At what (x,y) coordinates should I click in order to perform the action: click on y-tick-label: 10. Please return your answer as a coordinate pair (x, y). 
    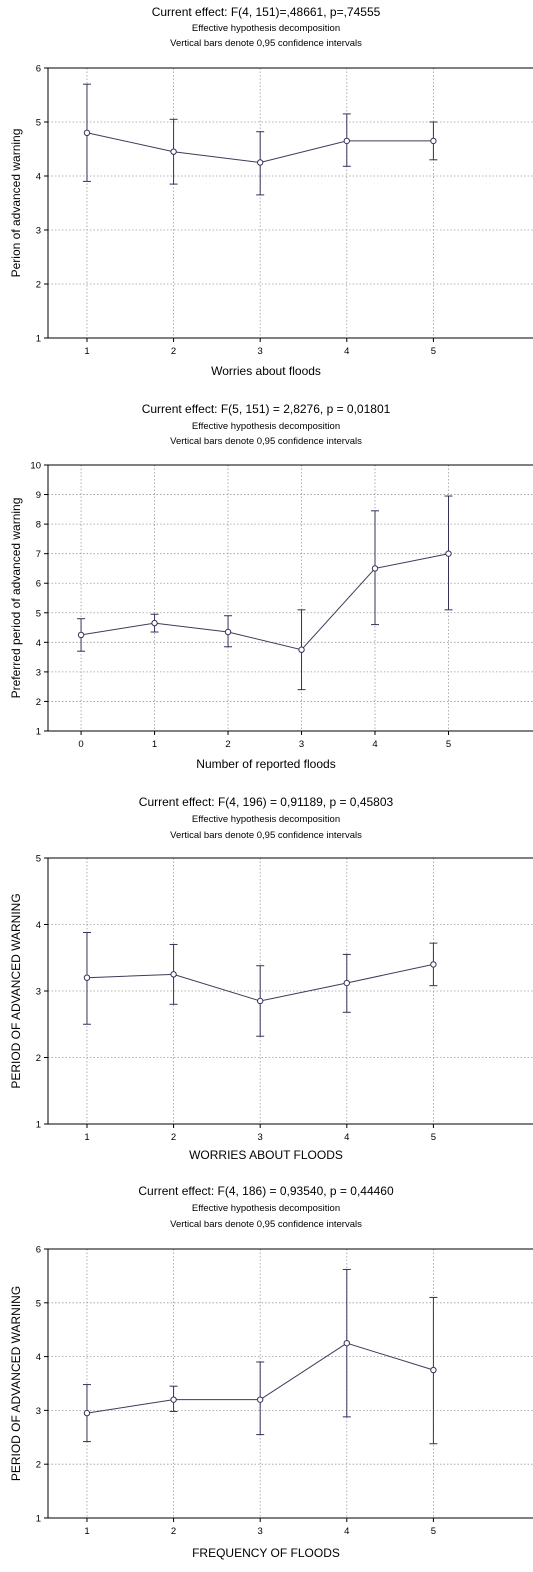
    Looking at the image, I should click on (35, 466).